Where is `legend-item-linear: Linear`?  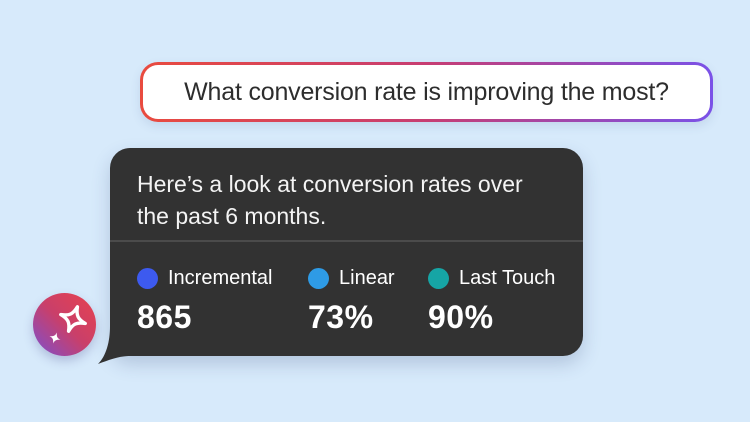 legend-item-linear: Linear is located at coordinates (368, 278).